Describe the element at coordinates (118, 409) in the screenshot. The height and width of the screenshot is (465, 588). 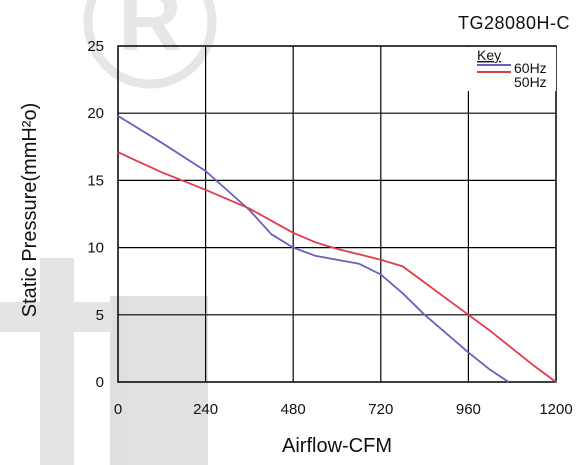
I see `x-tick-label: 0` at that location.